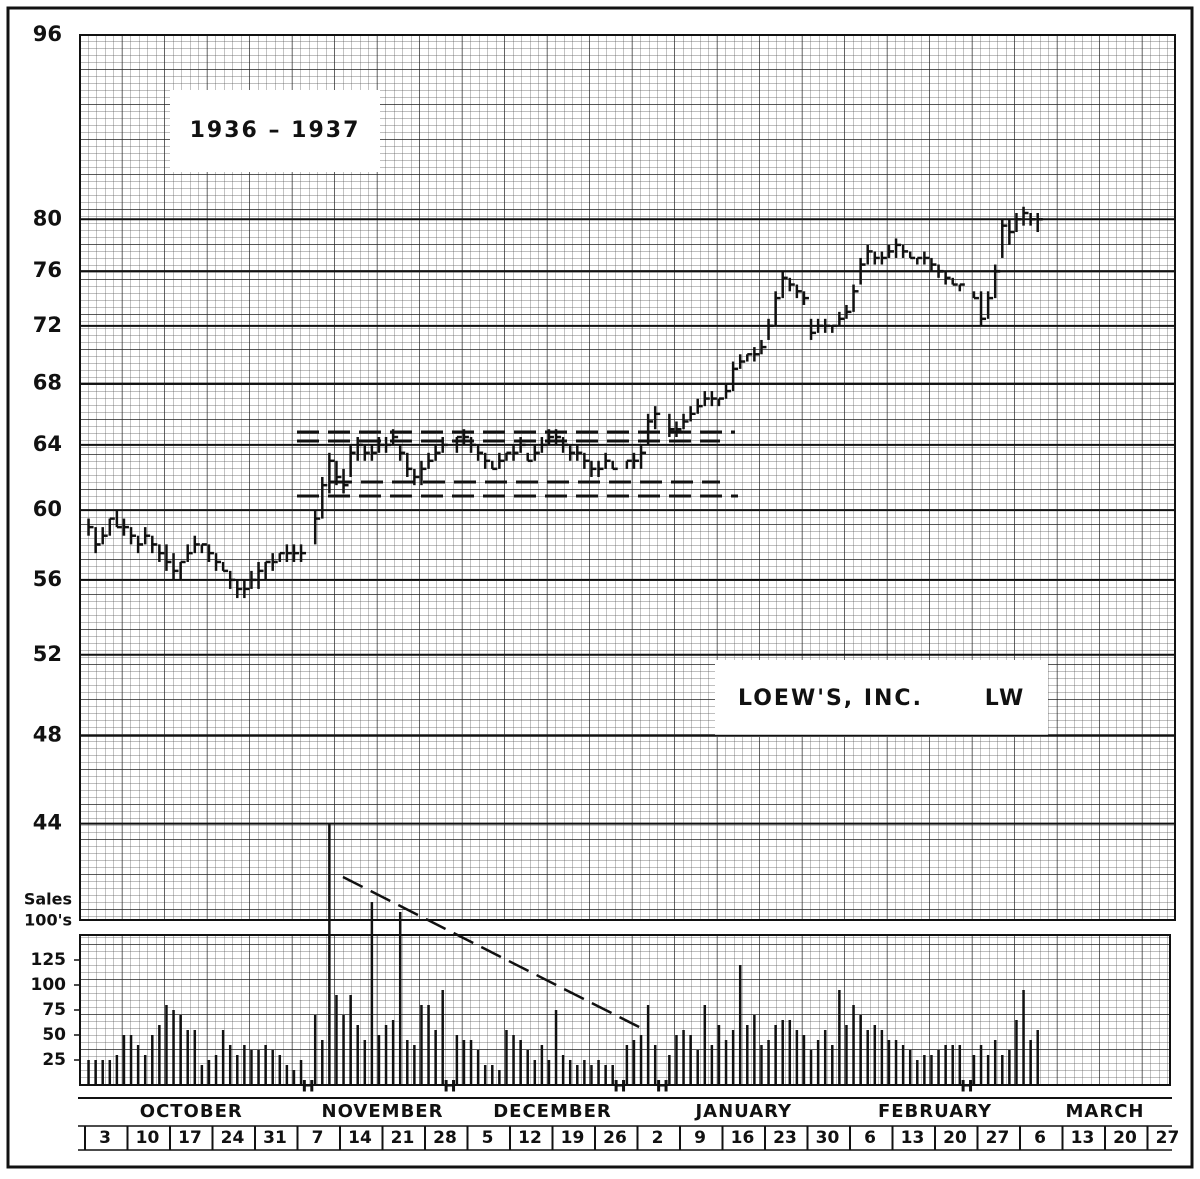 This screenshot has height=1179, width=1200. I want to click on volume-tick-label: 50, so click(54, 1035).